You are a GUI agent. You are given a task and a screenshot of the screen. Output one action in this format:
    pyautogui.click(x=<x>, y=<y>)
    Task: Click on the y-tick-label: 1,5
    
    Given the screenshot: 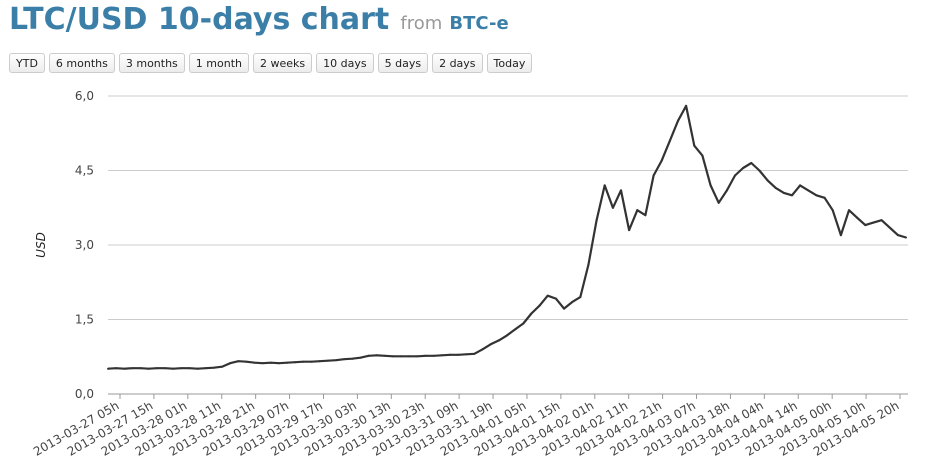 What is the action you would take?
    pyautogui.click(x=84, y=320)
    